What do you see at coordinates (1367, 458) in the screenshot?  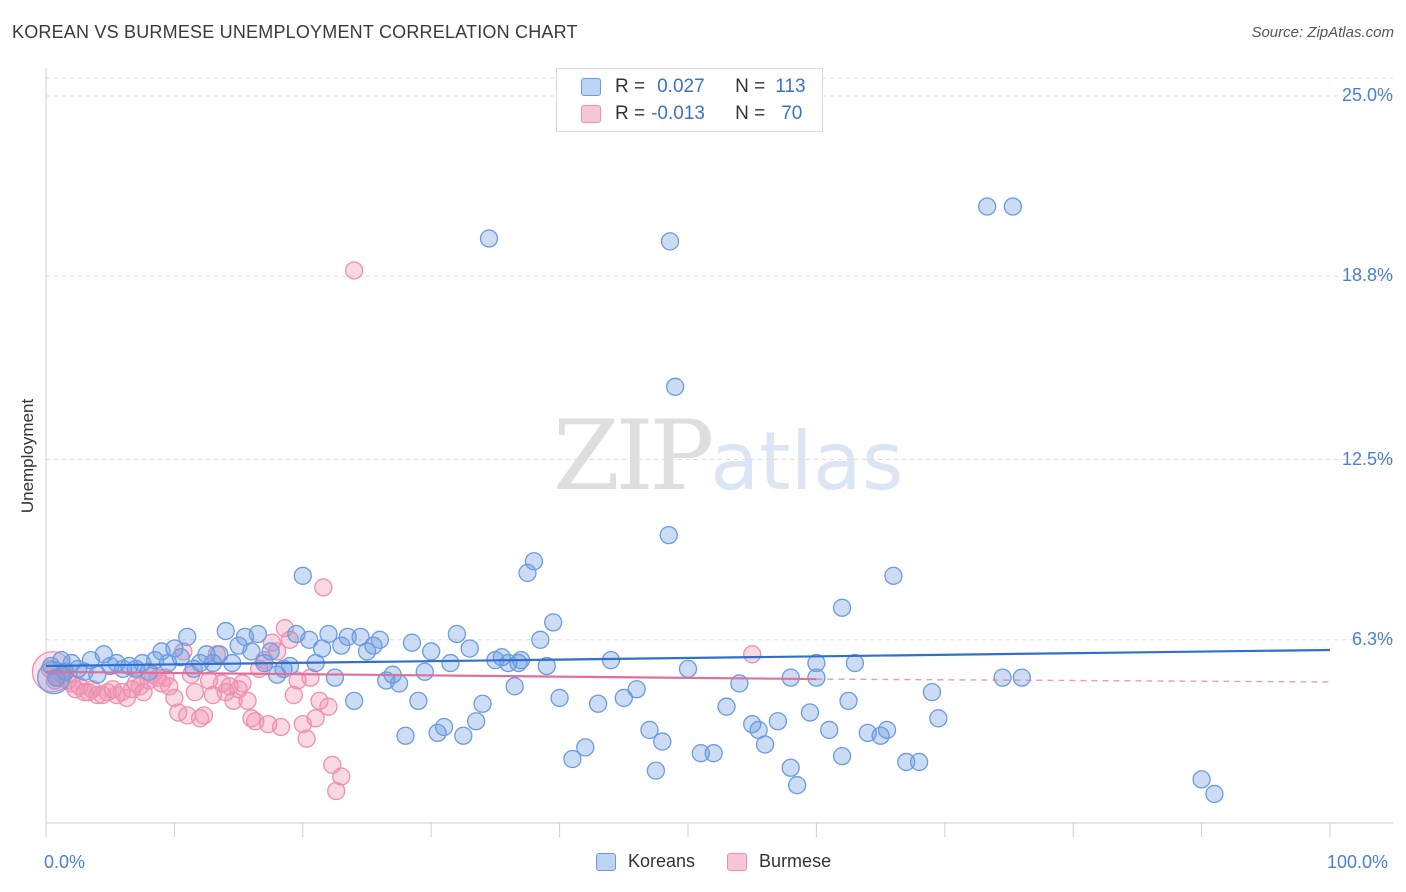 I see `y-tick-label: 12.5%` at bounding box center [1367, 458].